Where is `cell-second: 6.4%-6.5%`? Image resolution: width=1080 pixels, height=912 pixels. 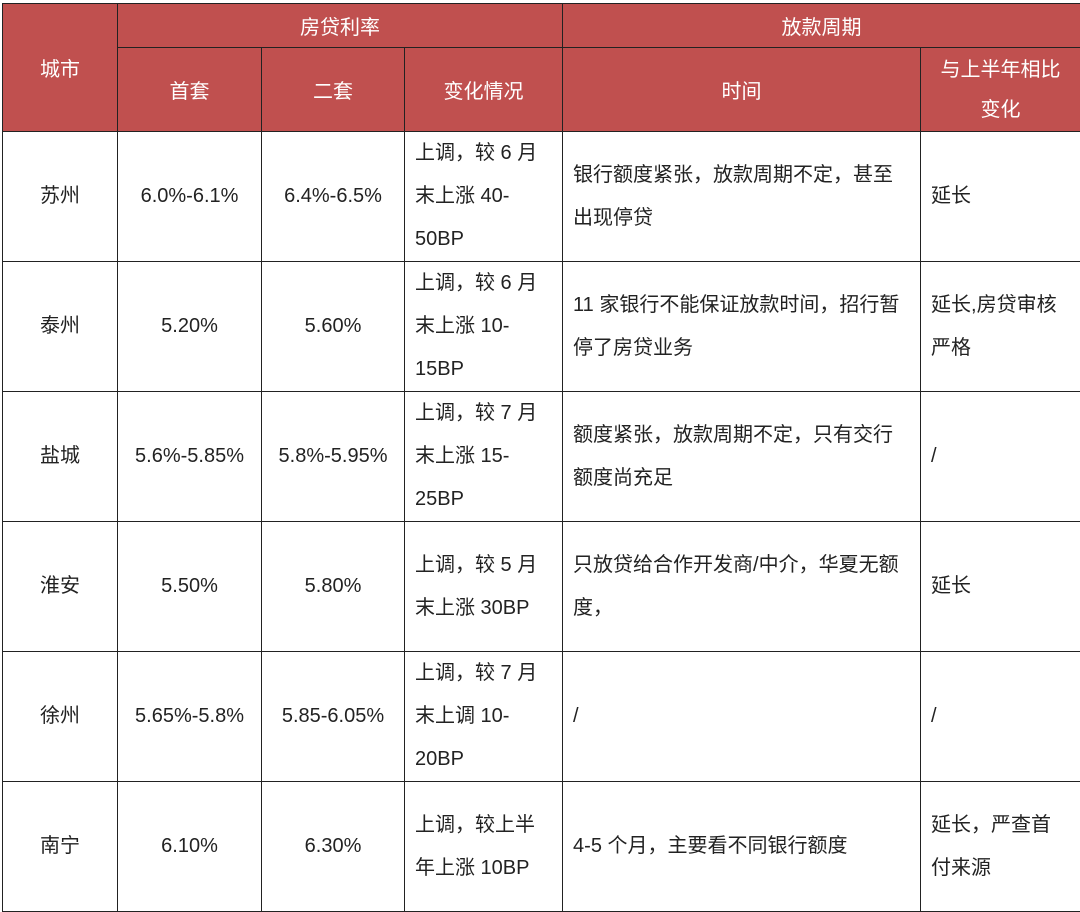
cell-second: 6.4%-6.5% is located at coordinates (333, 196).